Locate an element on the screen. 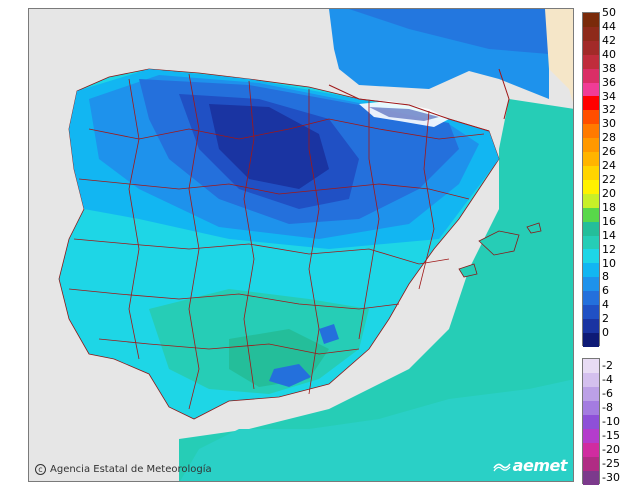 The width and height of the screenshot is (630, 500). legend-label: -30 is located at coordinates (611, 477).